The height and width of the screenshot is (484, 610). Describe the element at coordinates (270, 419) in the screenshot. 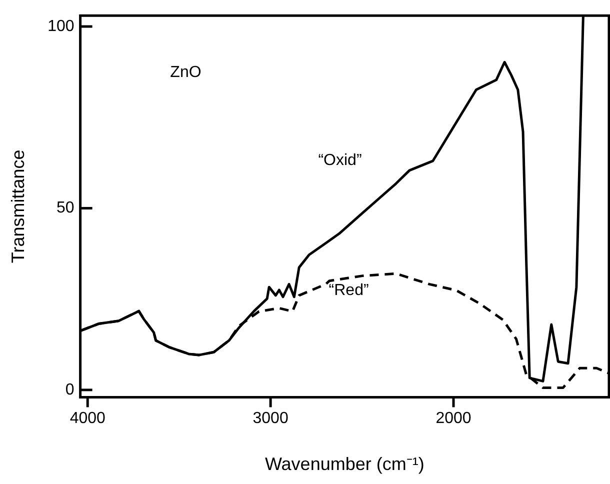

I see `x-tick-label: 3000` at that location.